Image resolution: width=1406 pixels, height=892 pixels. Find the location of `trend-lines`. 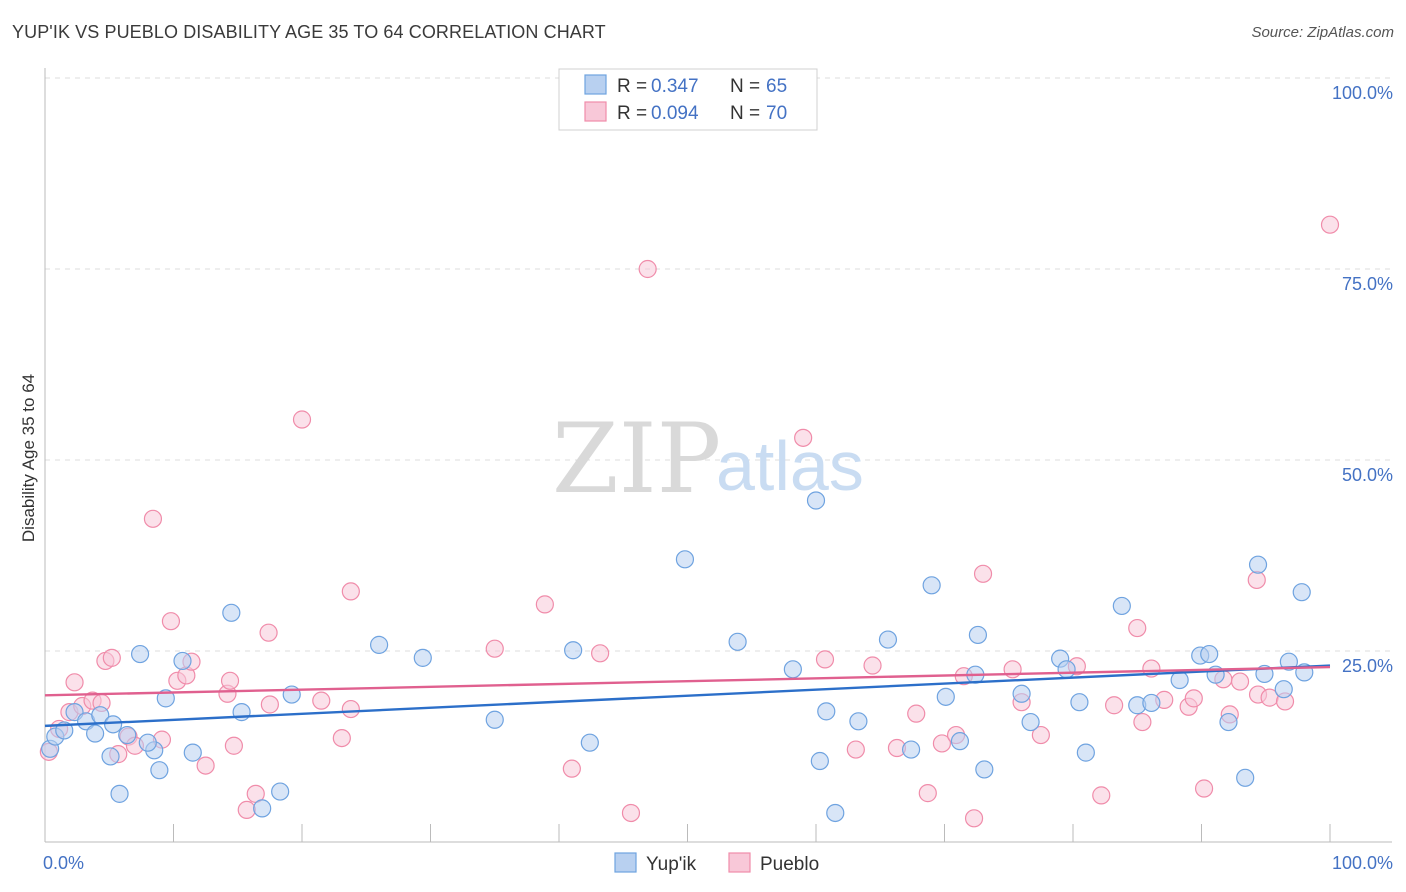

trend-lines is located at coordinates (687, 696).